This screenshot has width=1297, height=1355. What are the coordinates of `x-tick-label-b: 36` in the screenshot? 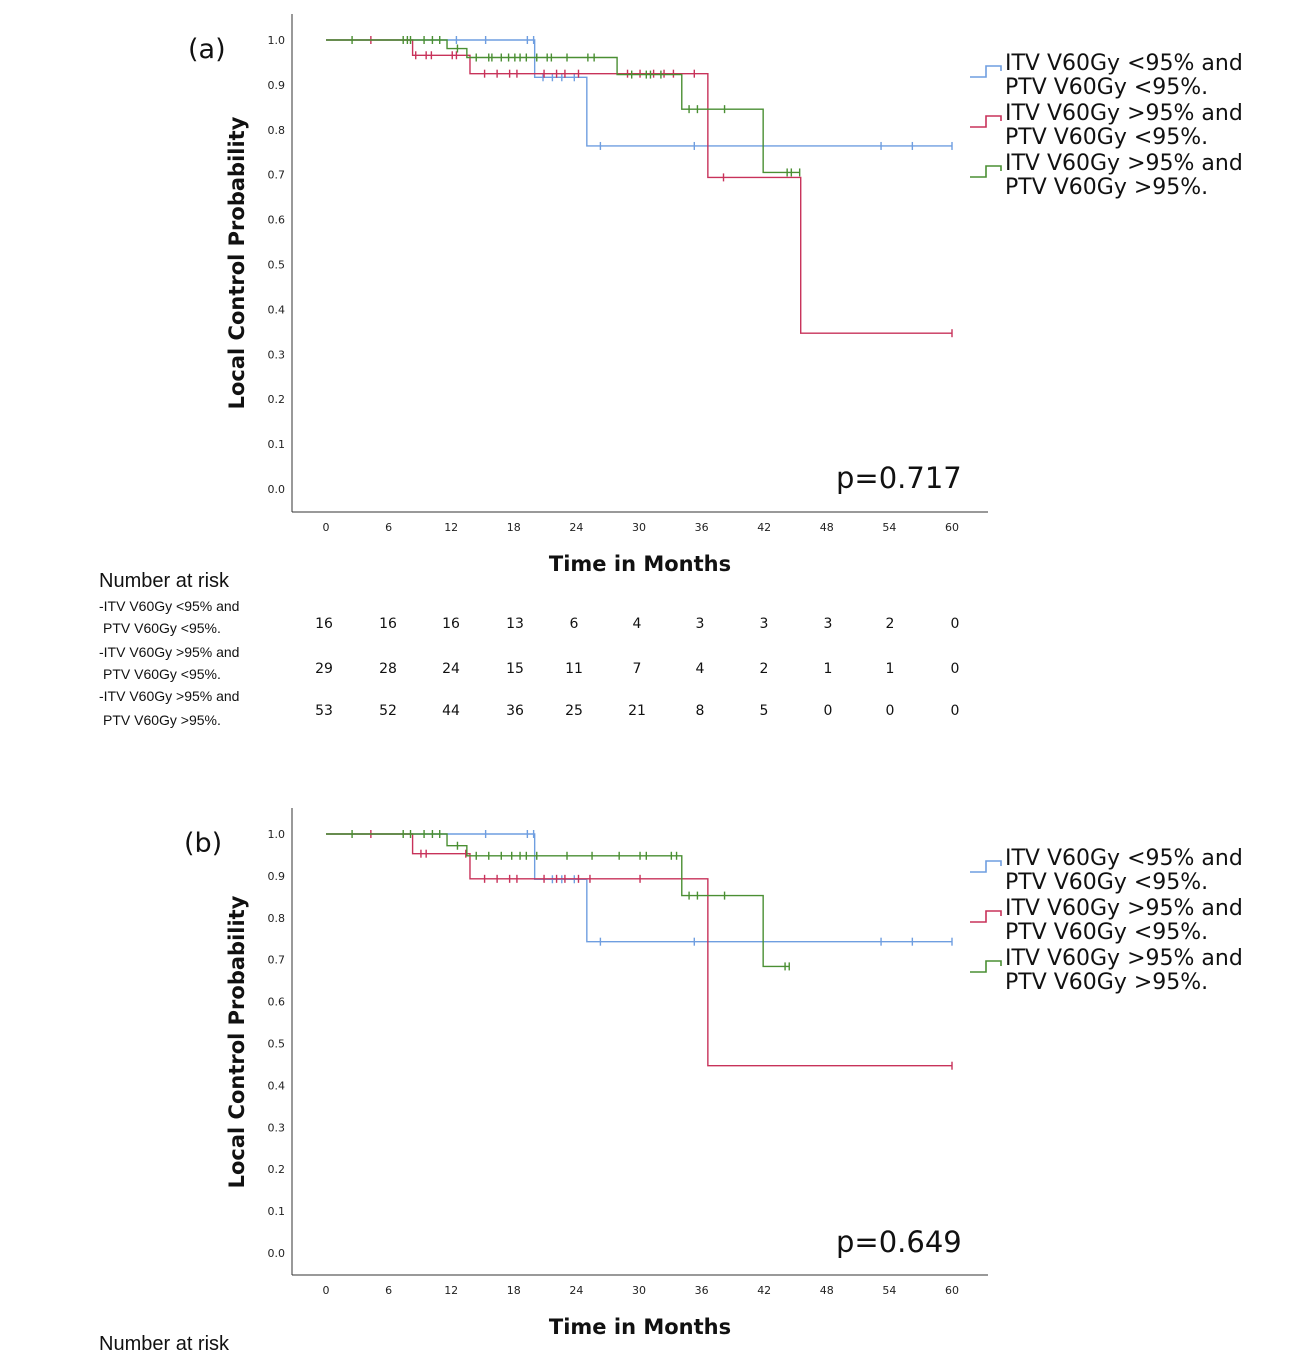 It's located at (702, 1290).